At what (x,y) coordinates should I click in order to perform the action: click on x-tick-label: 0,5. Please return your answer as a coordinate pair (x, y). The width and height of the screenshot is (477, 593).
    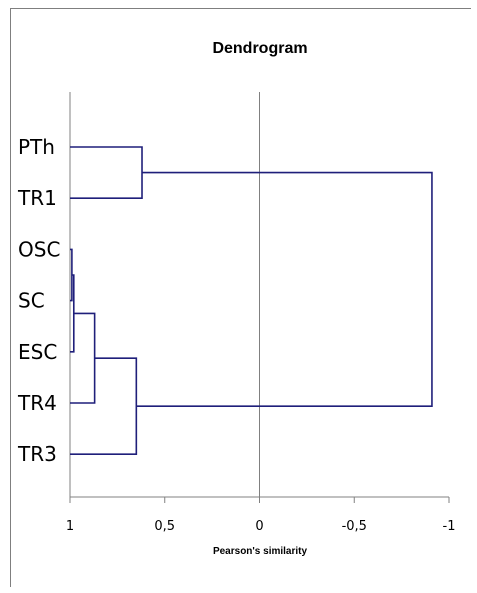
    Looking at the image, I should click on (164, 526).